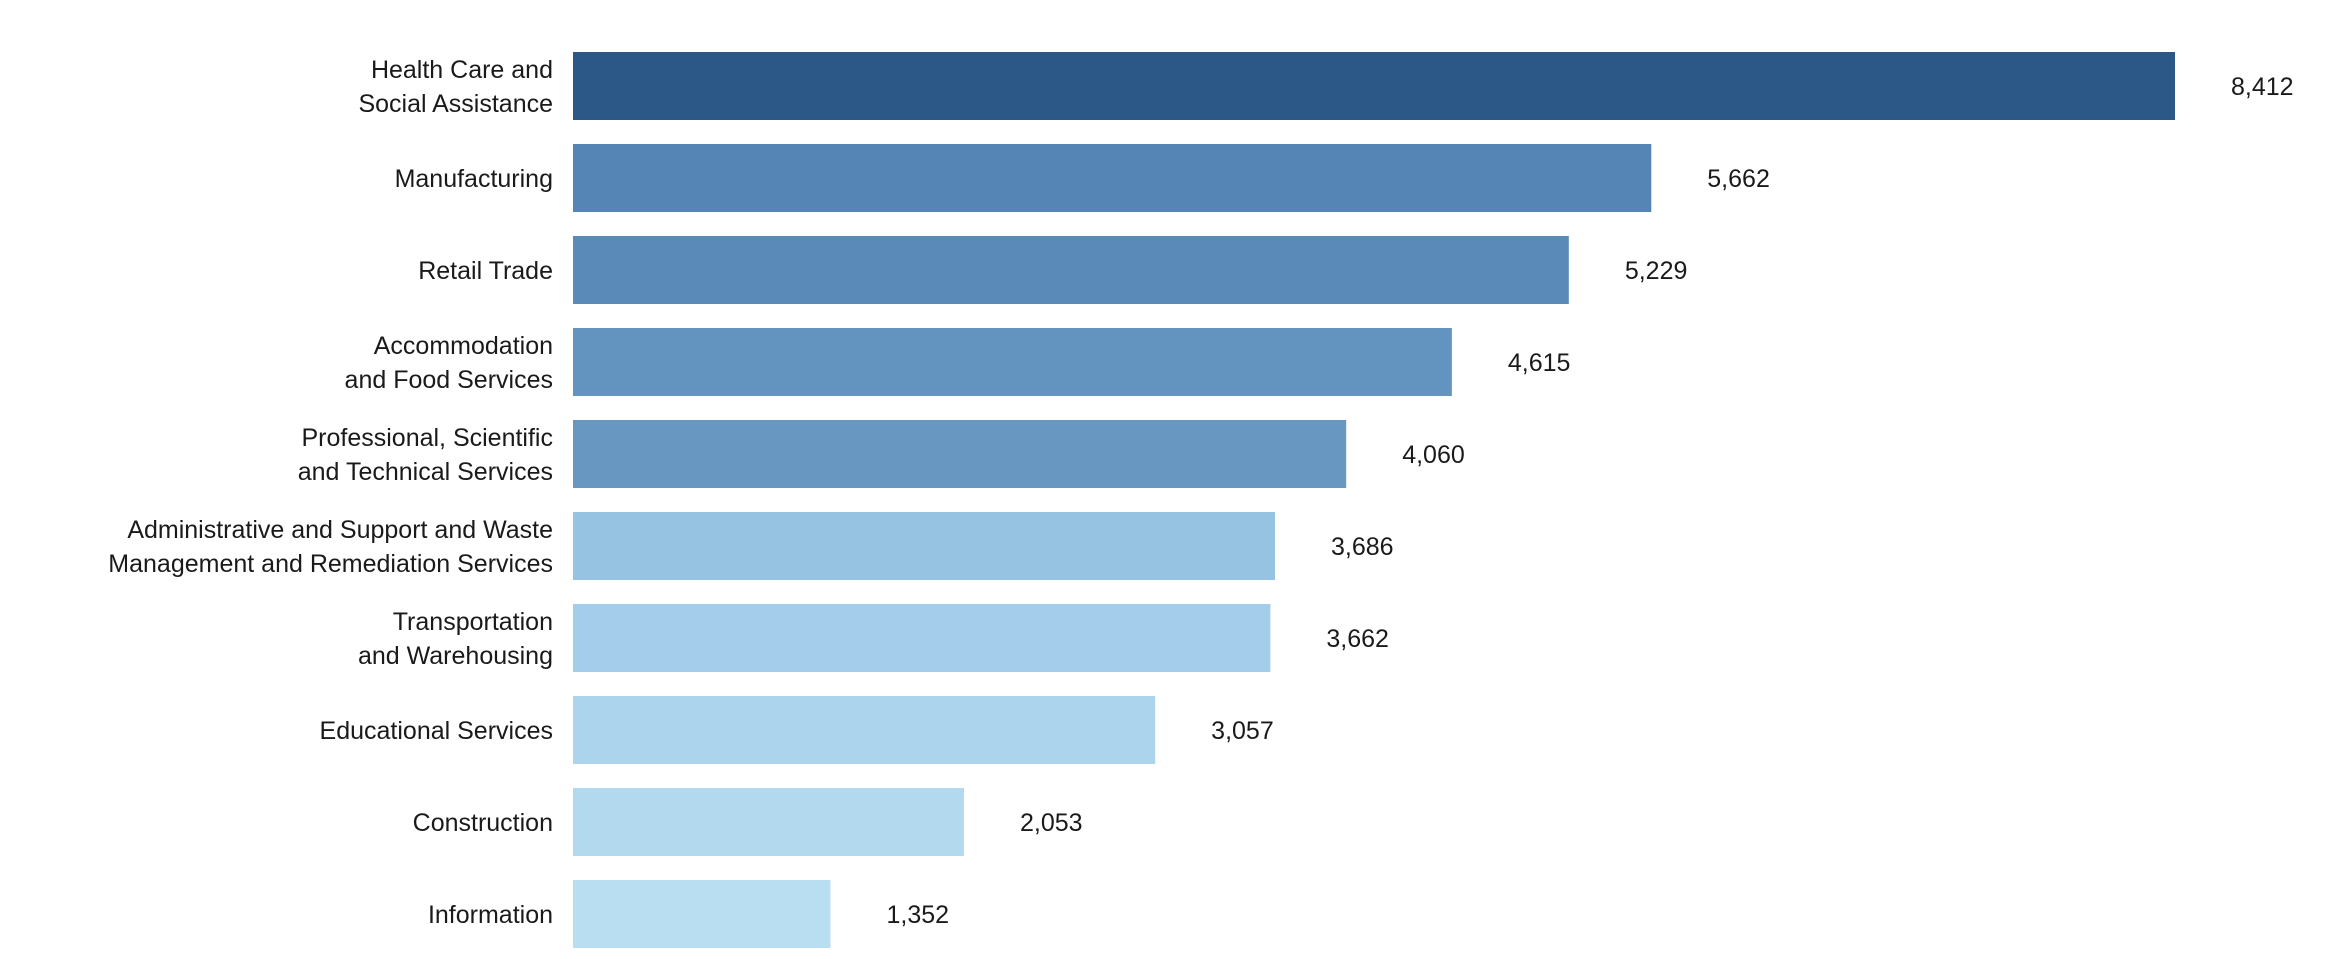 This screenshot has height=959, width=2335. I want to click on category-label: Health Care and Social Assistance, so click(455, 87).